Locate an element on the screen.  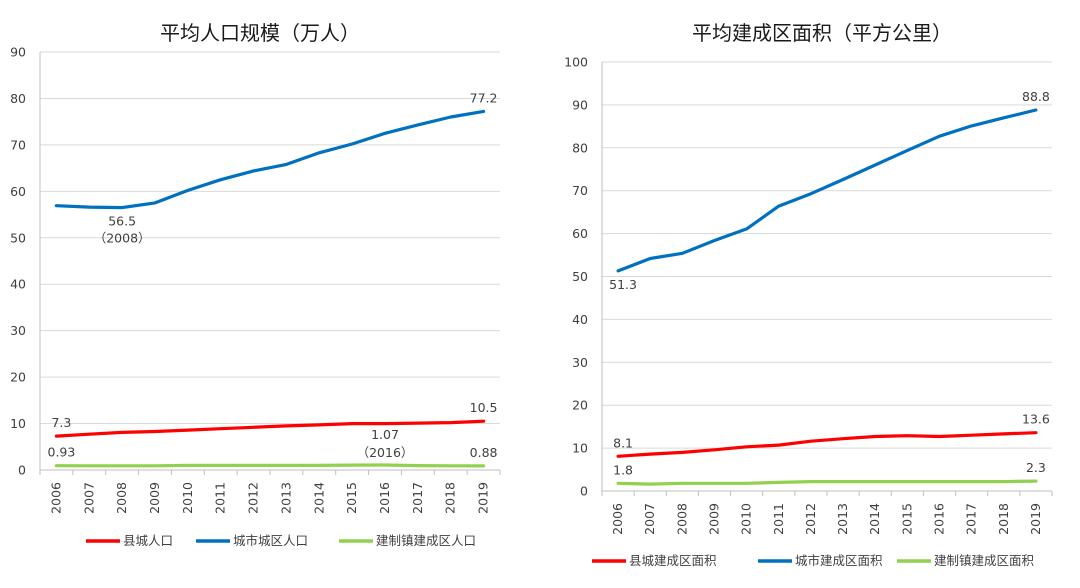
data-label: 0.93 is located at coordinates (62, 452).